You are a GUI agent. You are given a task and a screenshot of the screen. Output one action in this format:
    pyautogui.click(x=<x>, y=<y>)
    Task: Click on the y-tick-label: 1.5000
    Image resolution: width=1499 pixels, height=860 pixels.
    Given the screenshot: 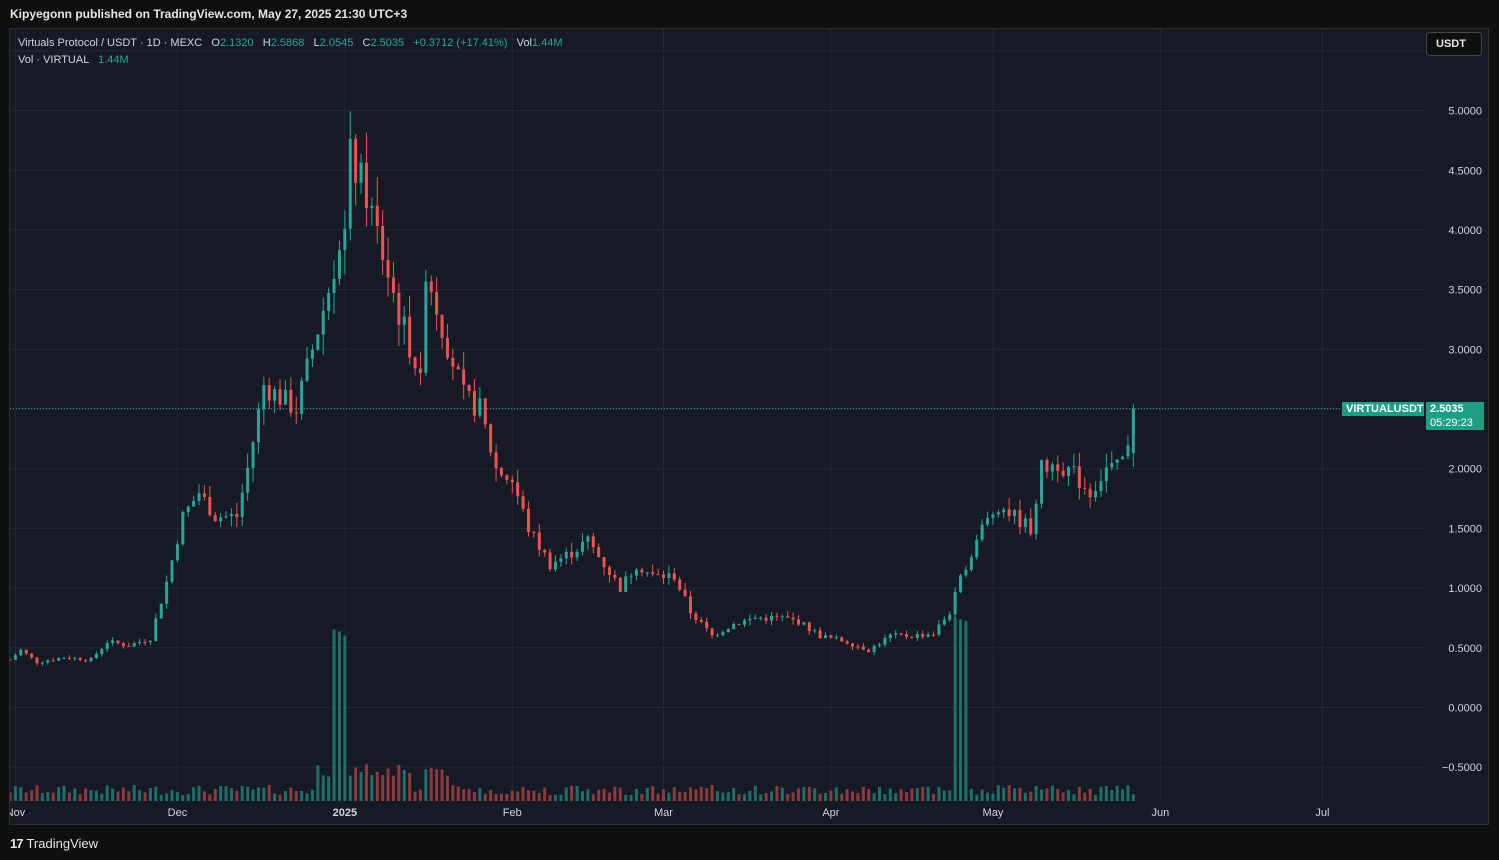 What is the action you would take?
    pyautogui.click(x=1465, y=529)
    